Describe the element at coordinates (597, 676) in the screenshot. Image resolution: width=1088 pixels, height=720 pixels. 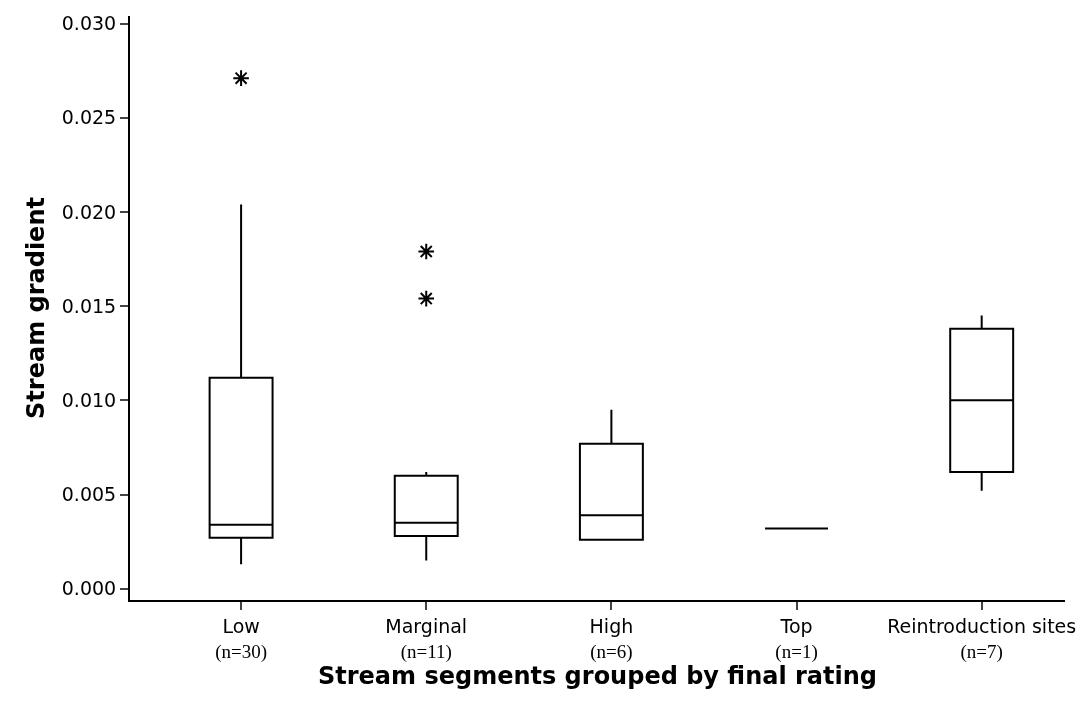
I see `x-axis-title: Stream segments grouped by final rating` at that location.